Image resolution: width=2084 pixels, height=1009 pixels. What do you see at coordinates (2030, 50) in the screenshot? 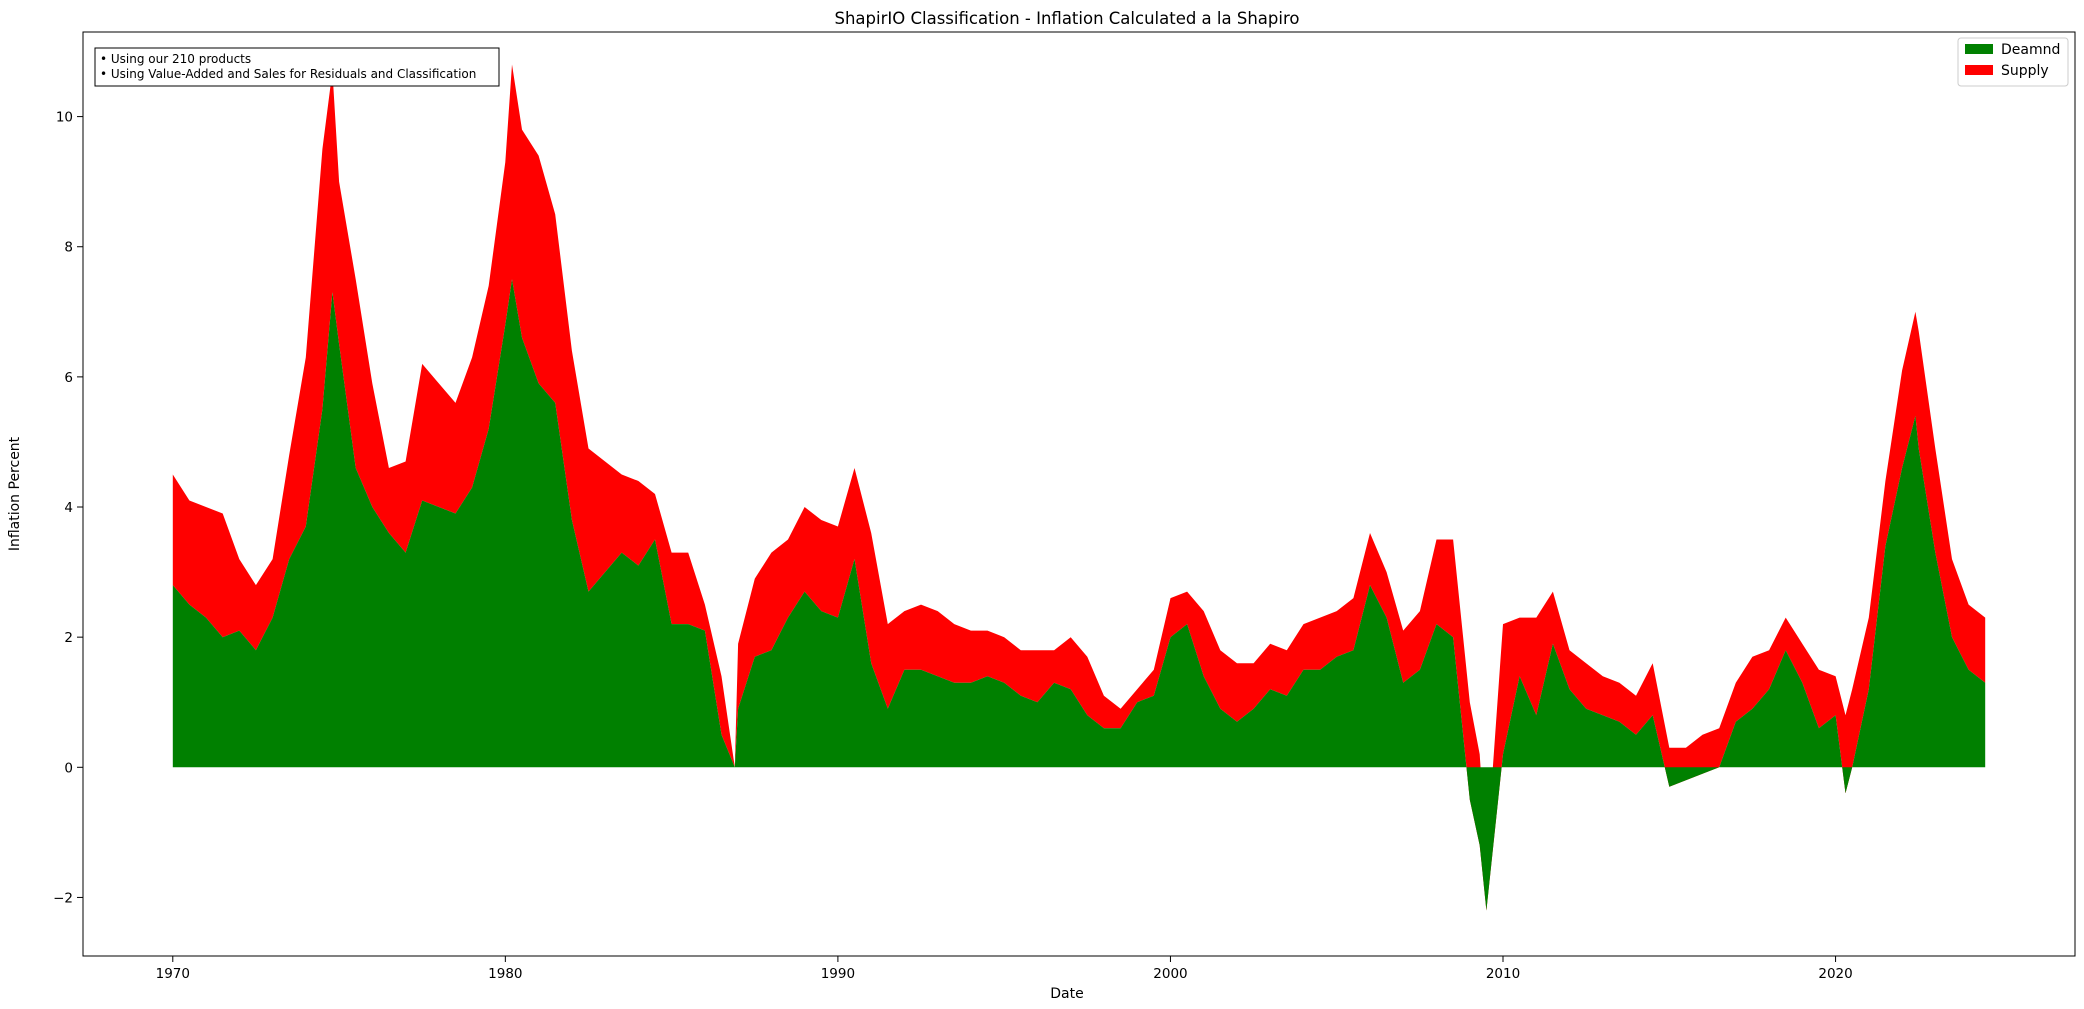
I see `legend-label-demand: Deamnd` at bounding box center [2030, 50].